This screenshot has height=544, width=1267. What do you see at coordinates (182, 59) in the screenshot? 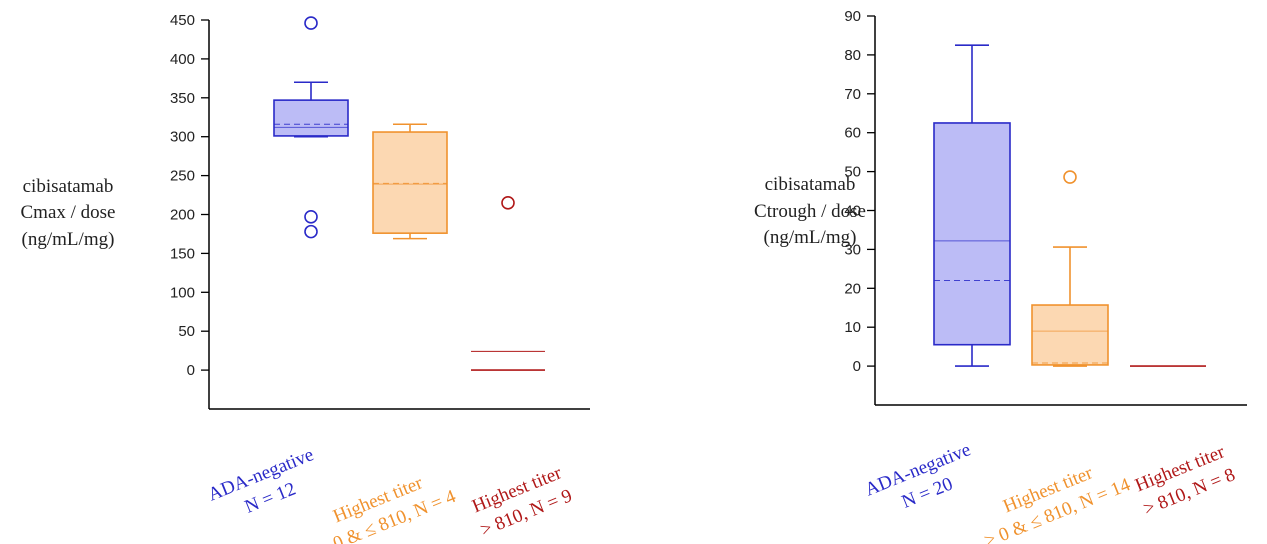
I see `y-tick-label: 400` at bounding box center [182, 59].